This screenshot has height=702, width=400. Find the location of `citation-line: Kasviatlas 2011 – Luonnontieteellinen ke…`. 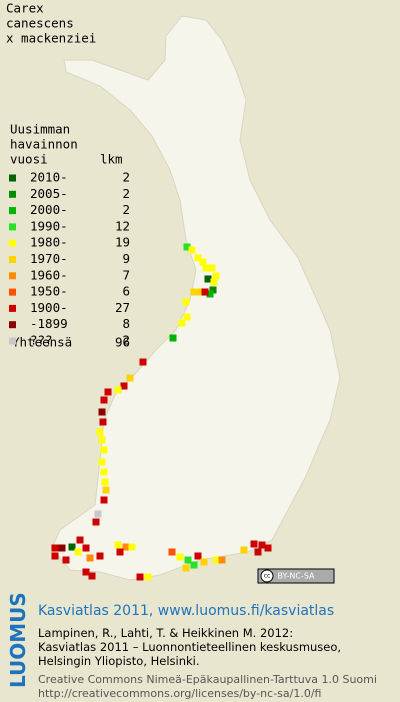

citation-line: Kasviatlas 2011 – Luonnontieteellinen ke… is located at coordinates (190, 647).